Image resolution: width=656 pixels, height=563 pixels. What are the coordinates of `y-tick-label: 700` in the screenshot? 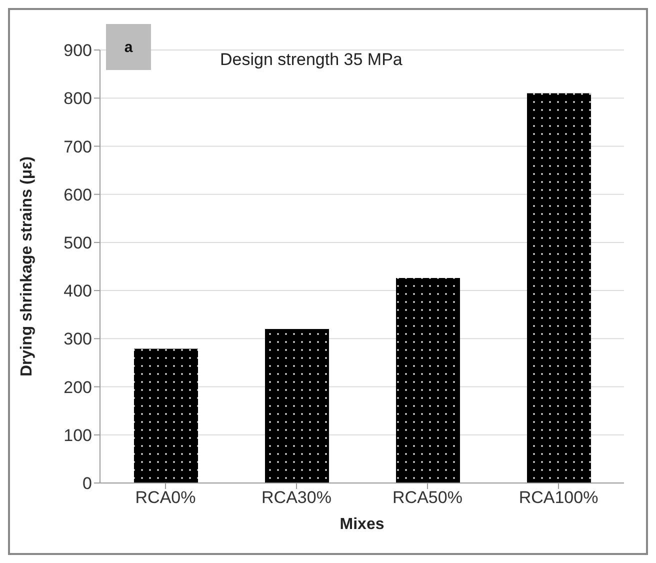 It's located at (78, 146).